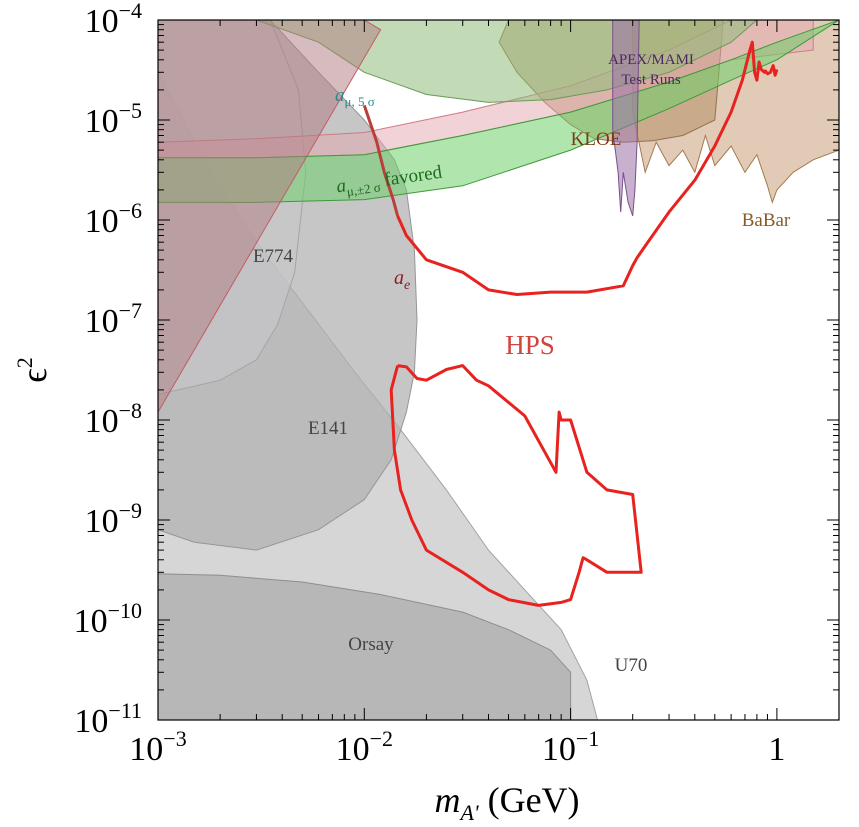  I want to click on ae-label: ae, so click(402, 280).